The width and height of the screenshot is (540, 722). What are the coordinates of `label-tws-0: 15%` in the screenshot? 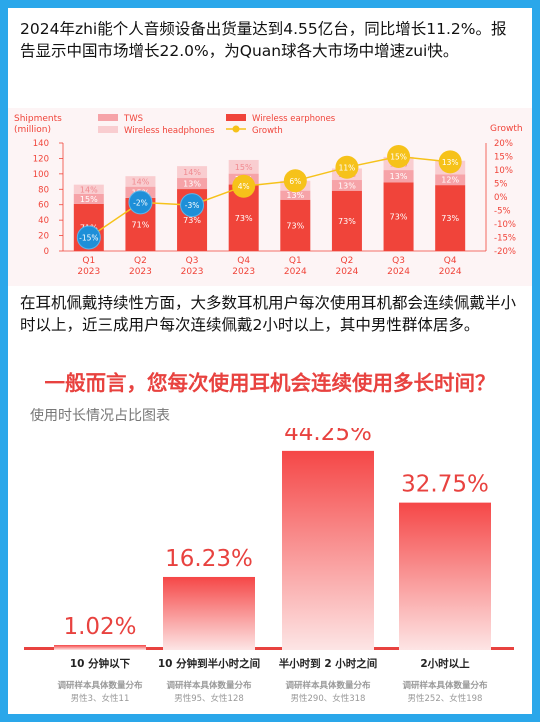 It's located at (89, 199).